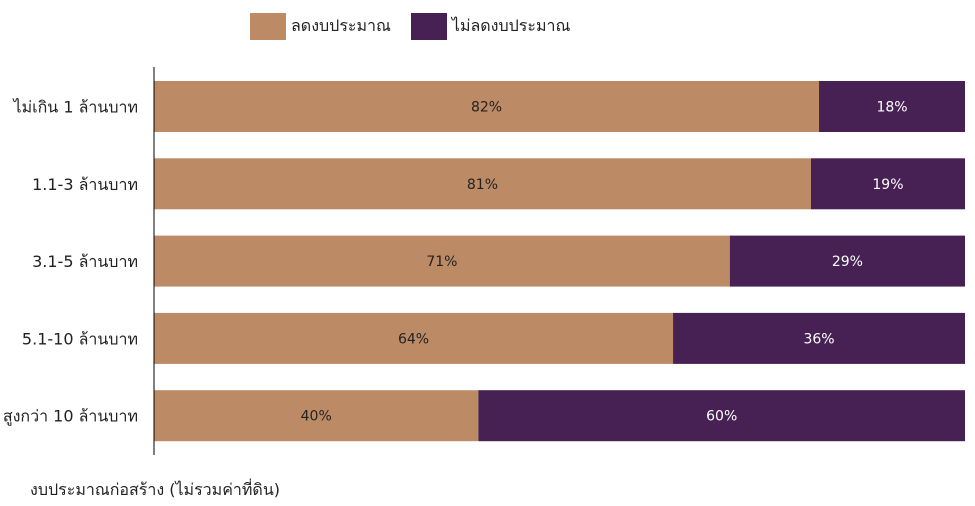  I want to click on data-label: 36%, so click(818, 339).